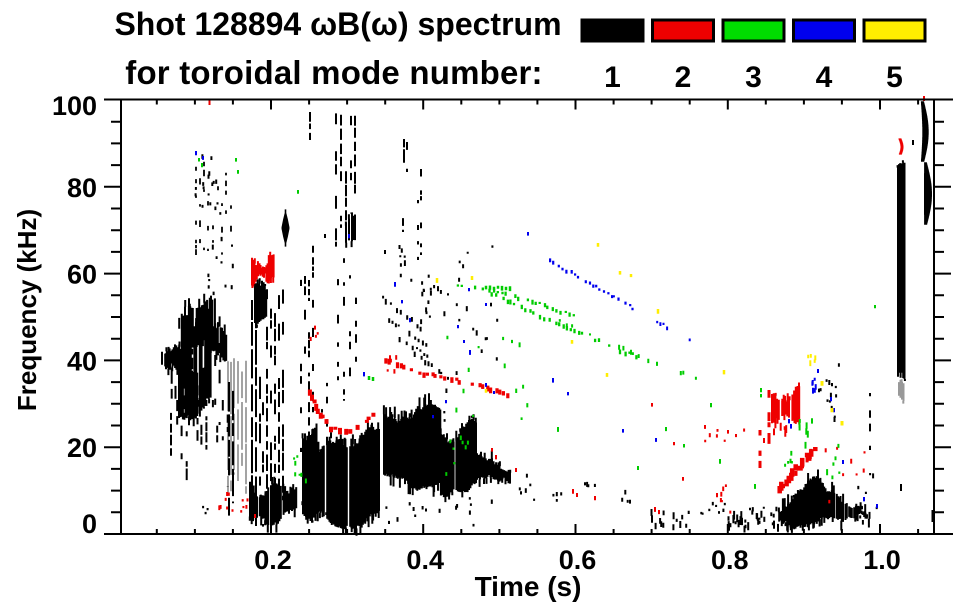 Image resolution: width=963 pixels, height=615 pixels. What do you see at coordinates (425, 560) in the screenshot?
I see `svg-text: 0.4` at bounding box center [425, 560].